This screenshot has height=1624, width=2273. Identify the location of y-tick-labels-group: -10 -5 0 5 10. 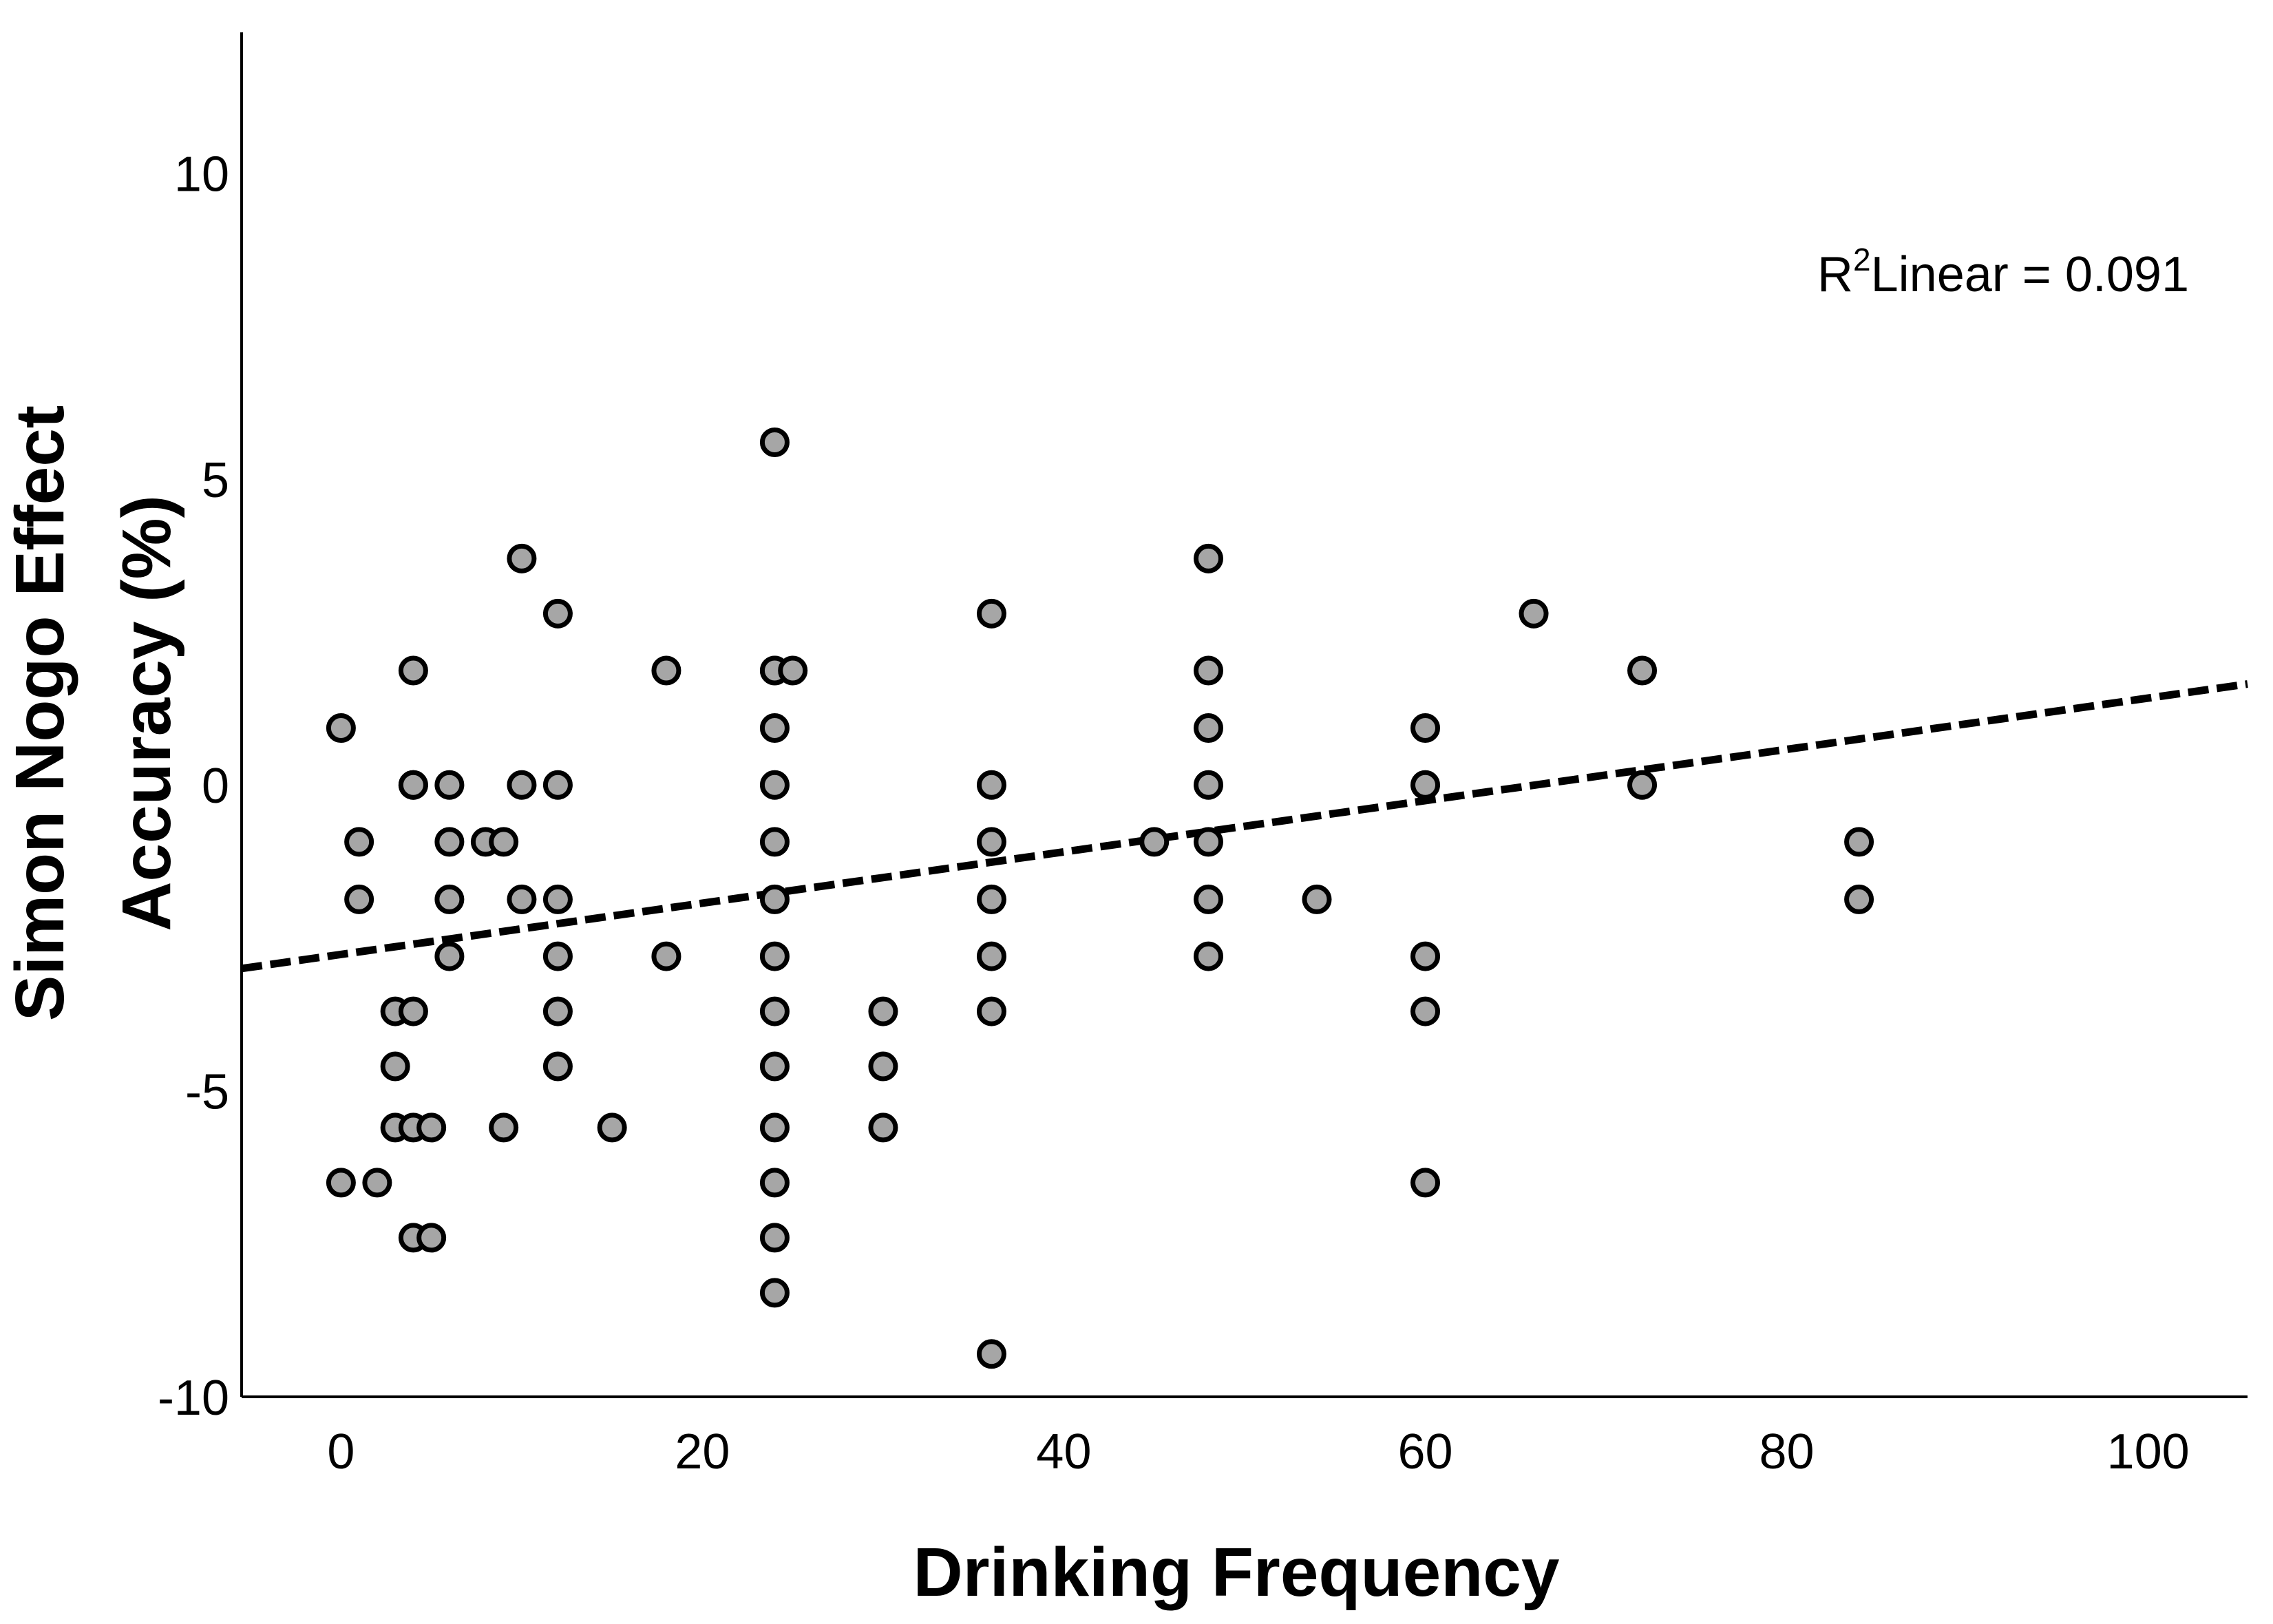
(193, 786).